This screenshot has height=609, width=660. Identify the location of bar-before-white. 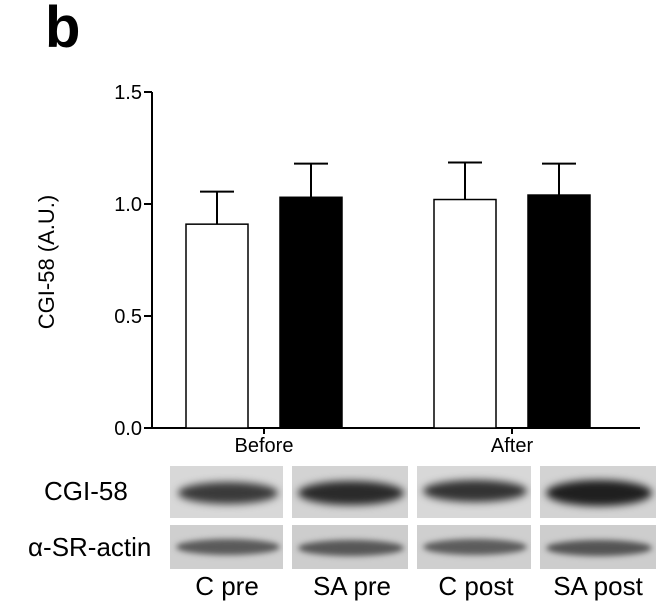
(217, 326).